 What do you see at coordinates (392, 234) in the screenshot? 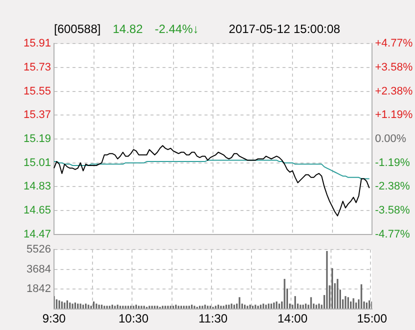
I see `y2-tick-label: -4.77%` at bounding box center [392, 234].